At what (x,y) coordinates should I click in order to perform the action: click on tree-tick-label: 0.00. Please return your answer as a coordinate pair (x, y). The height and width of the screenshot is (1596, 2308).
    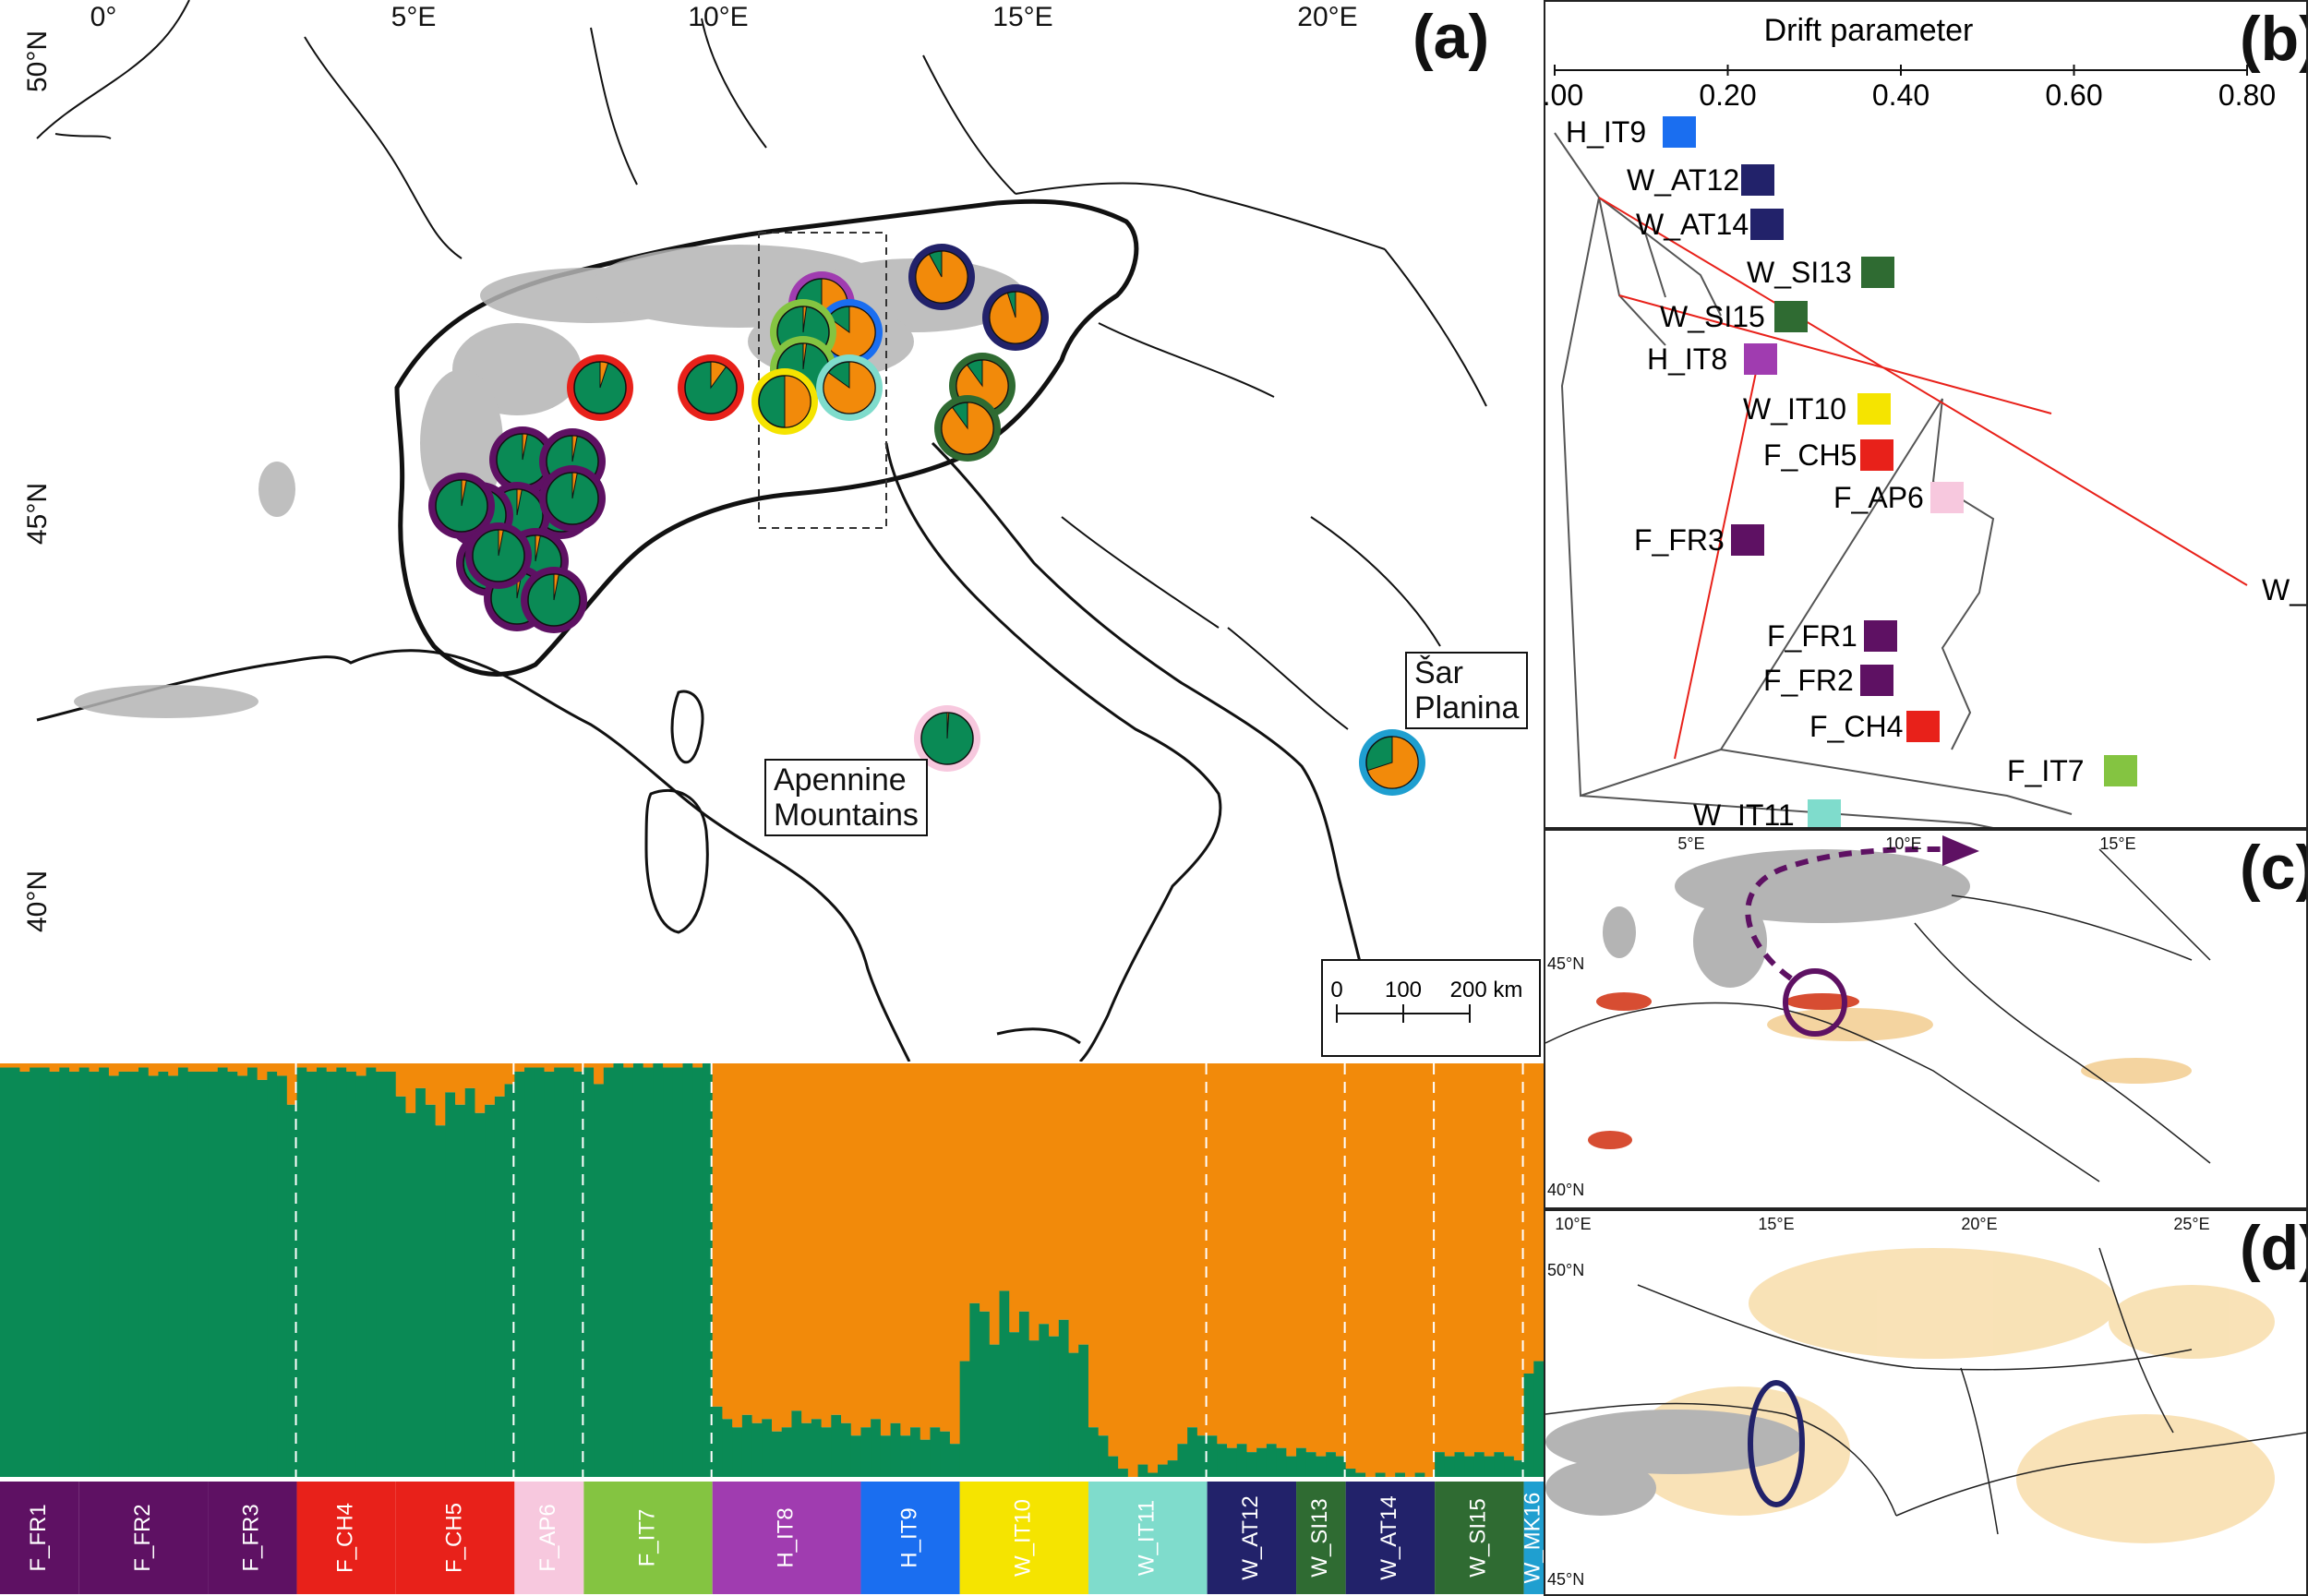
    Looking at the image, I should click on (1564, 95).